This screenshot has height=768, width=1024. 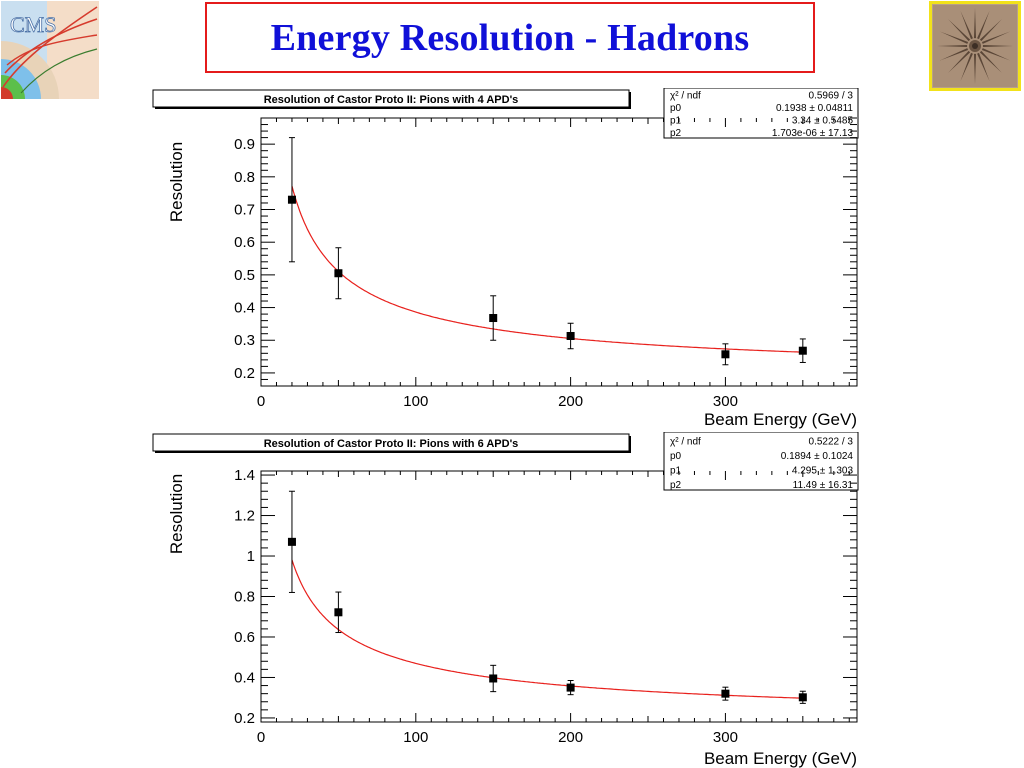 I want to click on page-title: Energy Resolution - Hadrons, so click(x=510, y=37).